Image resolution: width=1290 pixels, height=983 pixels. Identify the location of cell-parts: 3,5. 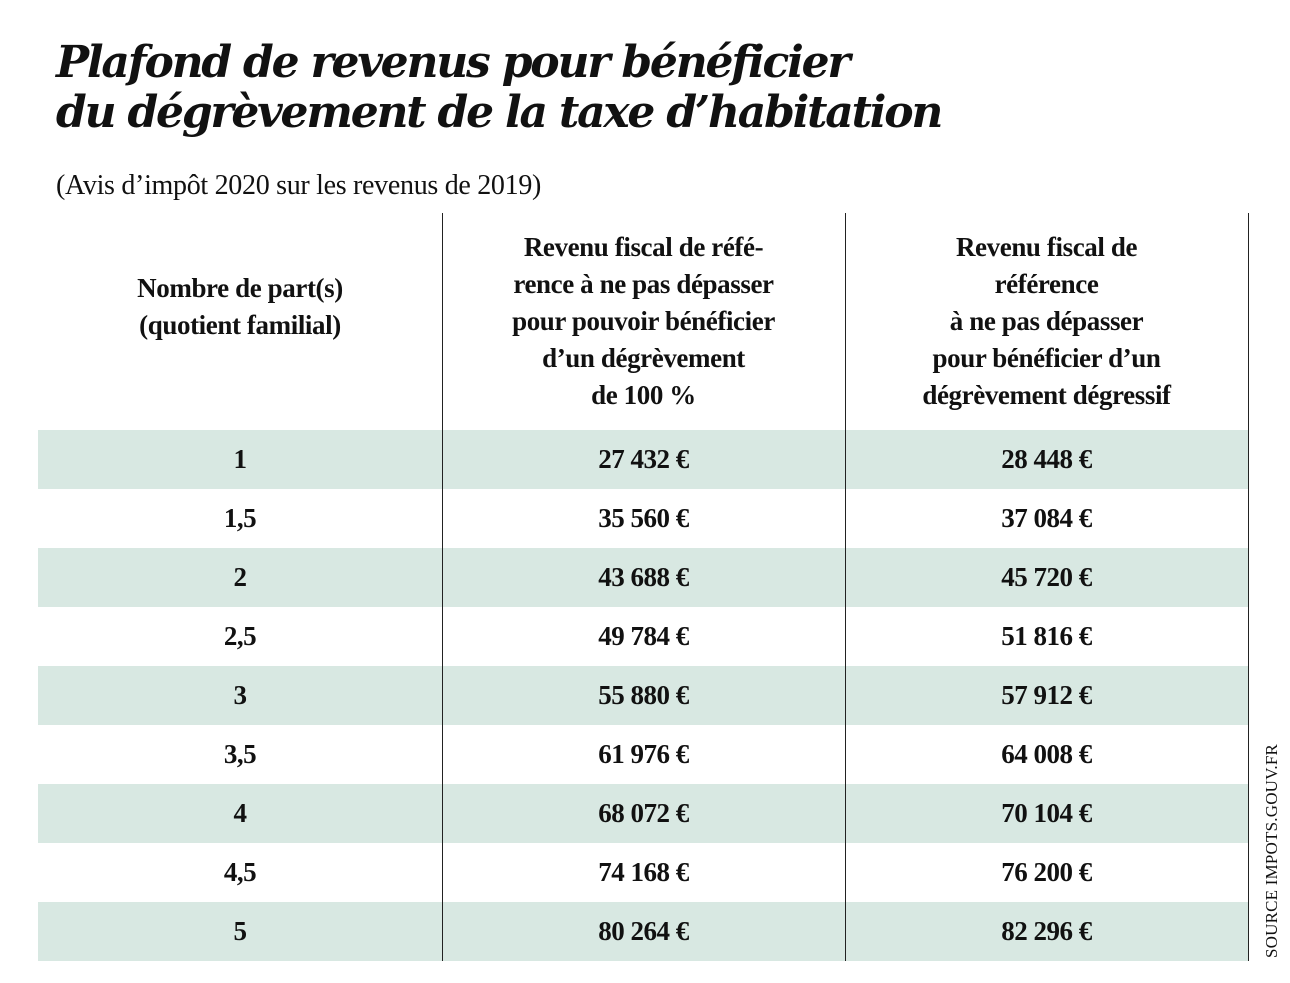
(240, 754).